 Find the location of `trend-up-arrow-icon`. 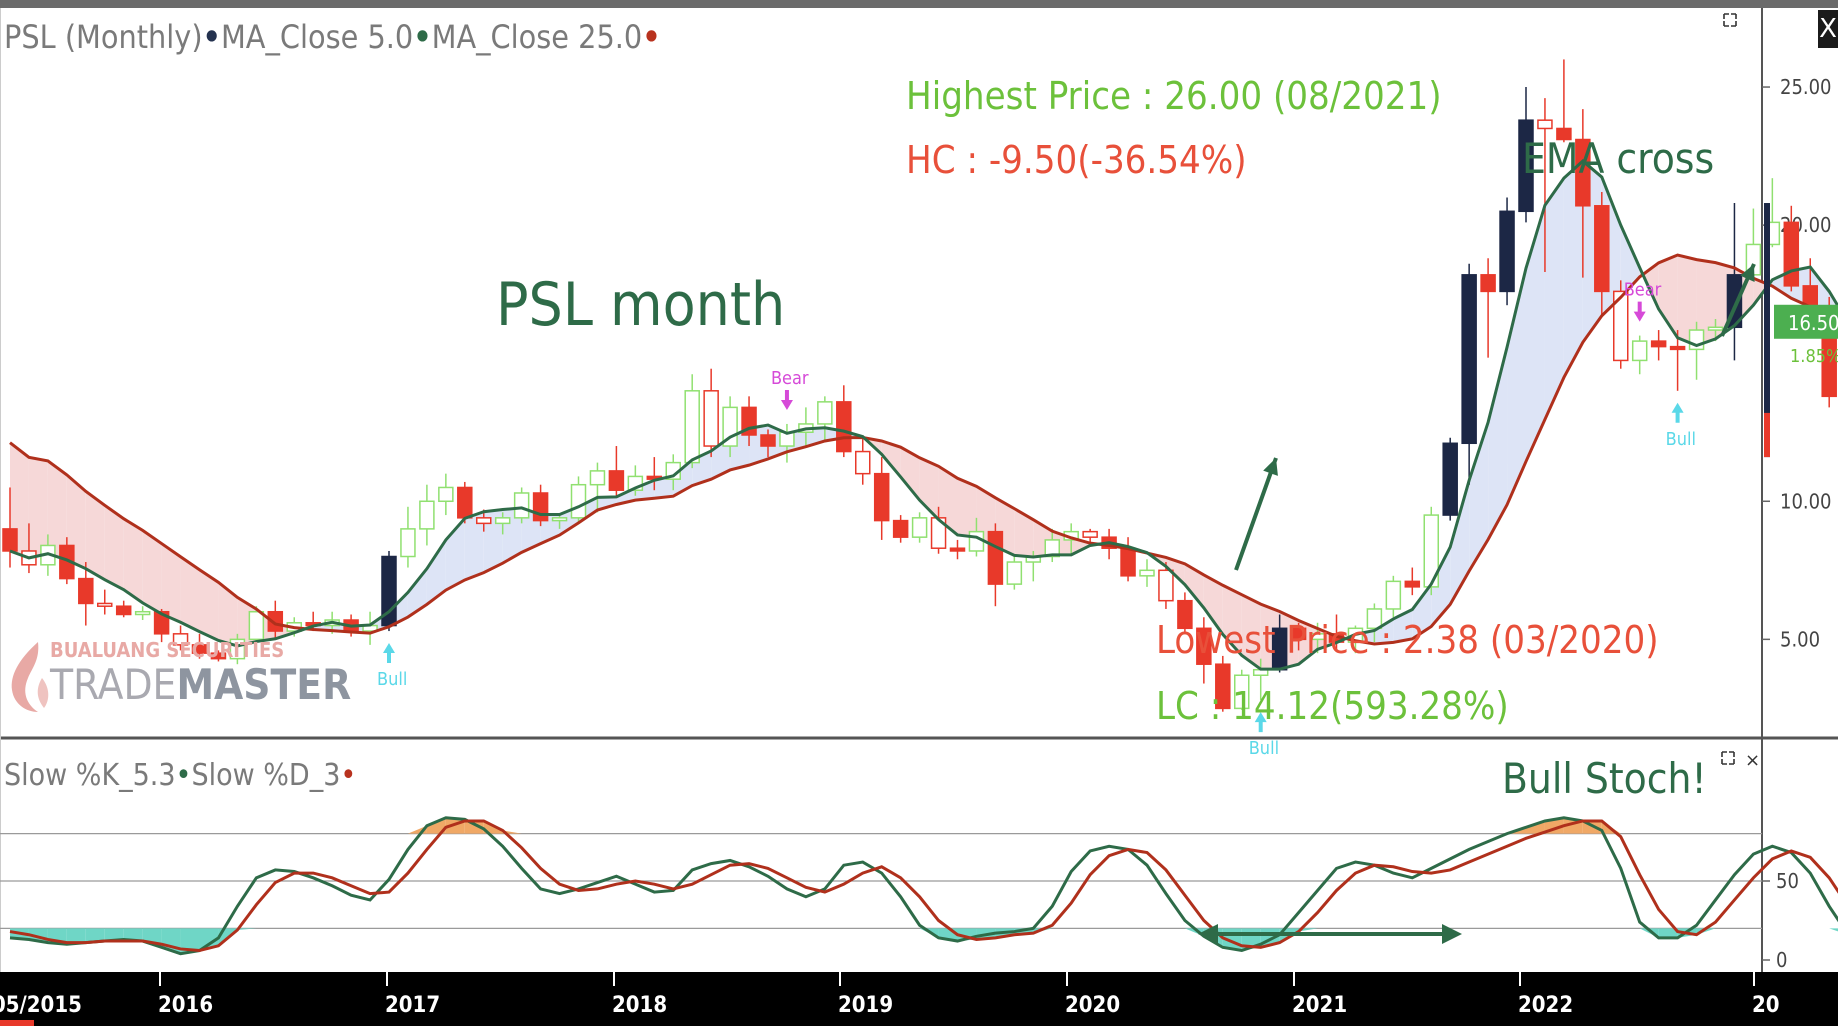

trend-up-arrow-icon is located at coordinates (1256, 514).